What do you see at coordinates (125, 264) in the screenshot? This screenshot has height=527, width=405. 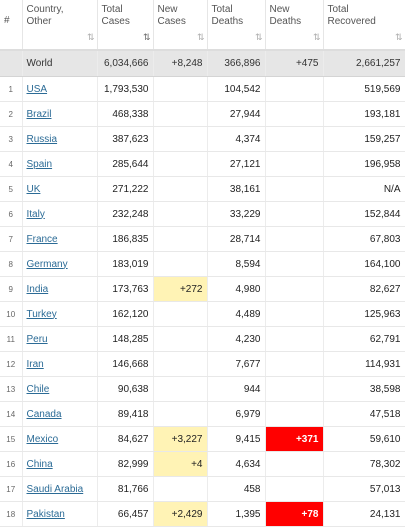 I see `total-cases: 183,019` at bounding box center [125, 264].